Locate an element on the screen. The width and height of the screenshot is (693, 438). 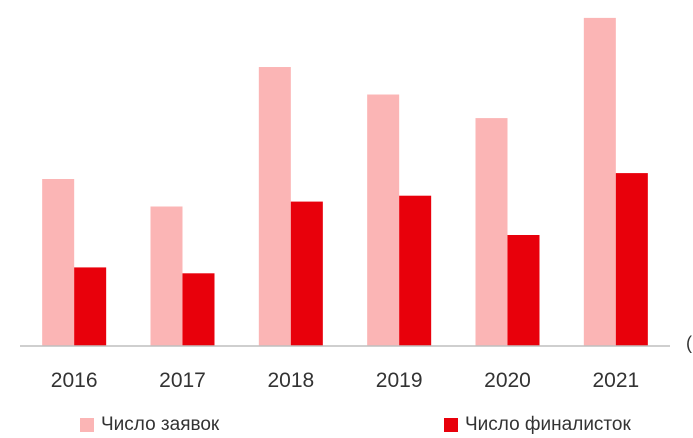
bar-finalists-2019 is located at coordinates (415, 270).